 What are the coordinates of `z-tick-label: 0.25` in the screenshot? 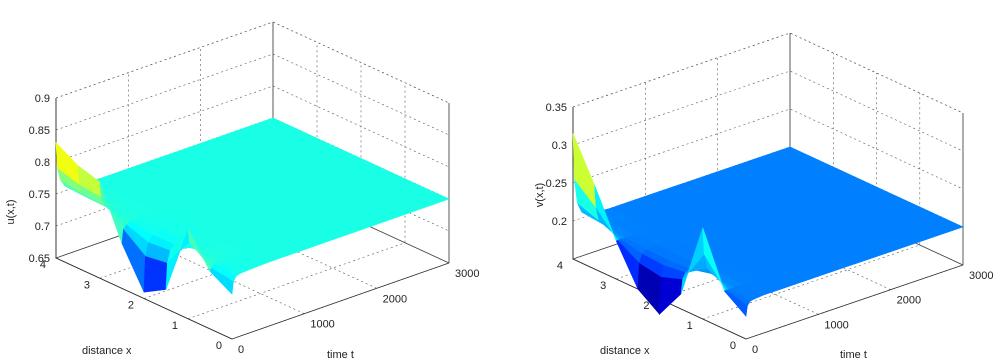 It's located at (556, 184).